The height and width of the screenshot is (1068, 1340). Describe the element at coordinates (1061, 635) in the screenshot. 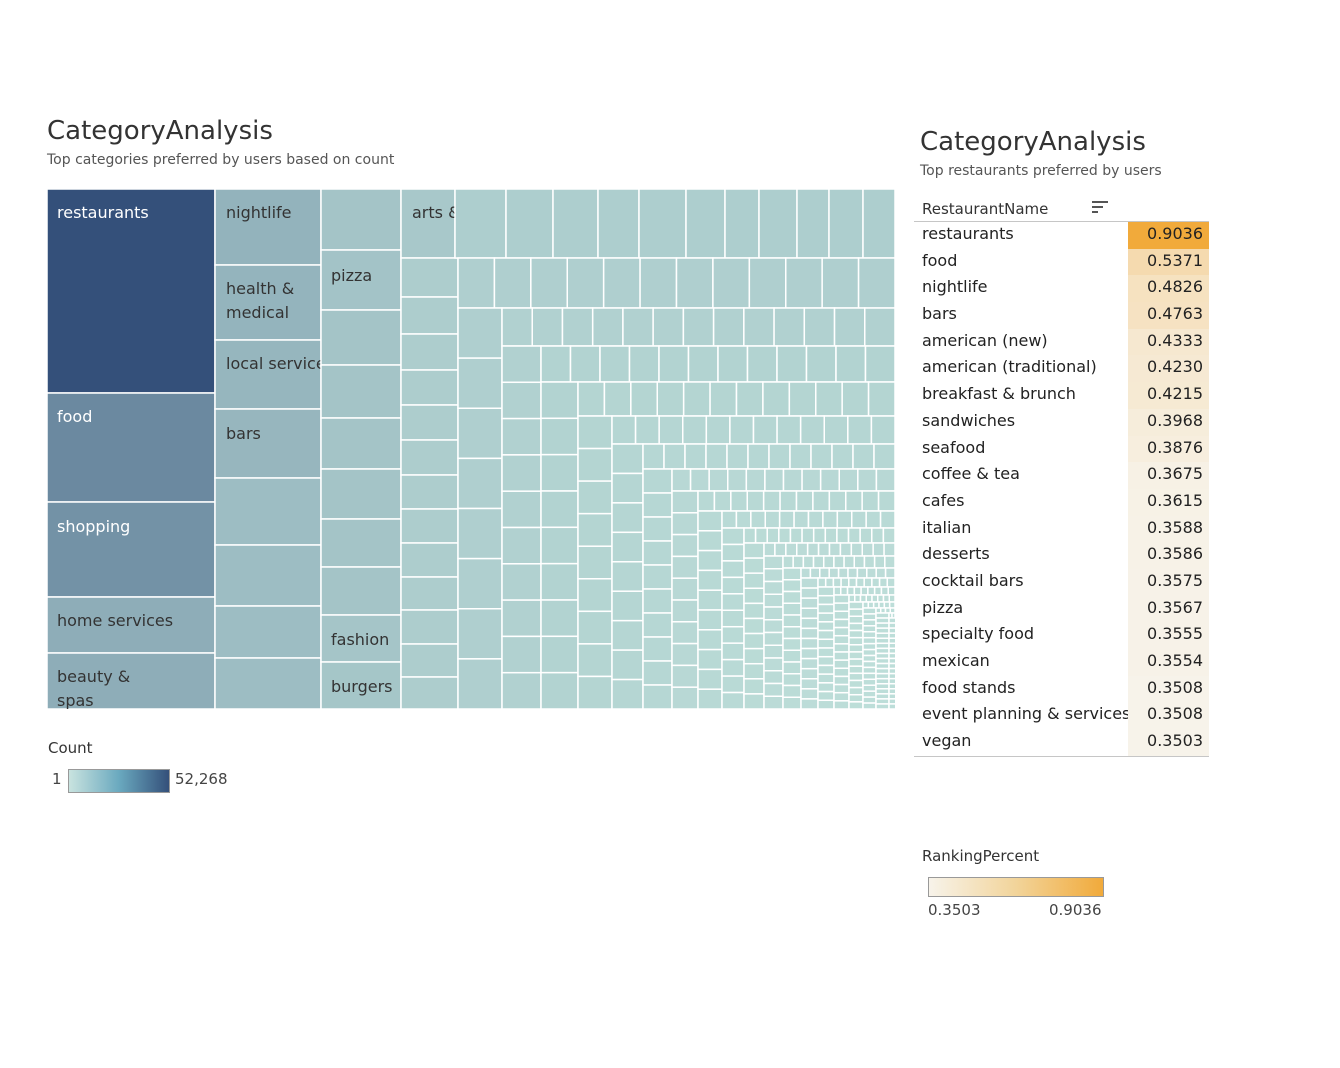

I see `table-row: specialty food 0.3555` at that location.